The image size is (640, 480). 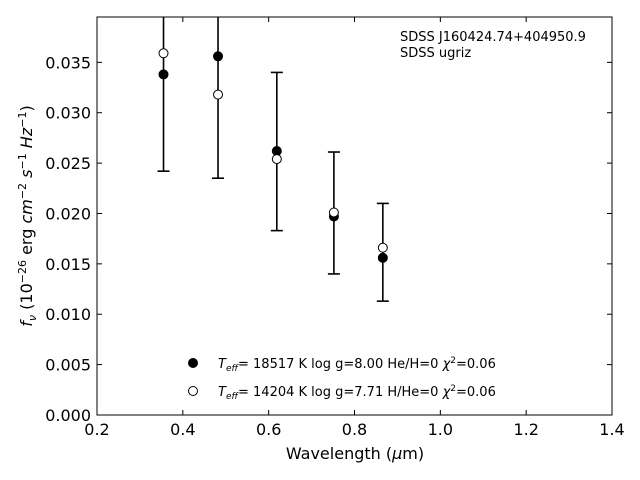 I want to click on x-tick-label: 0.8, so click(x=354, y=429).